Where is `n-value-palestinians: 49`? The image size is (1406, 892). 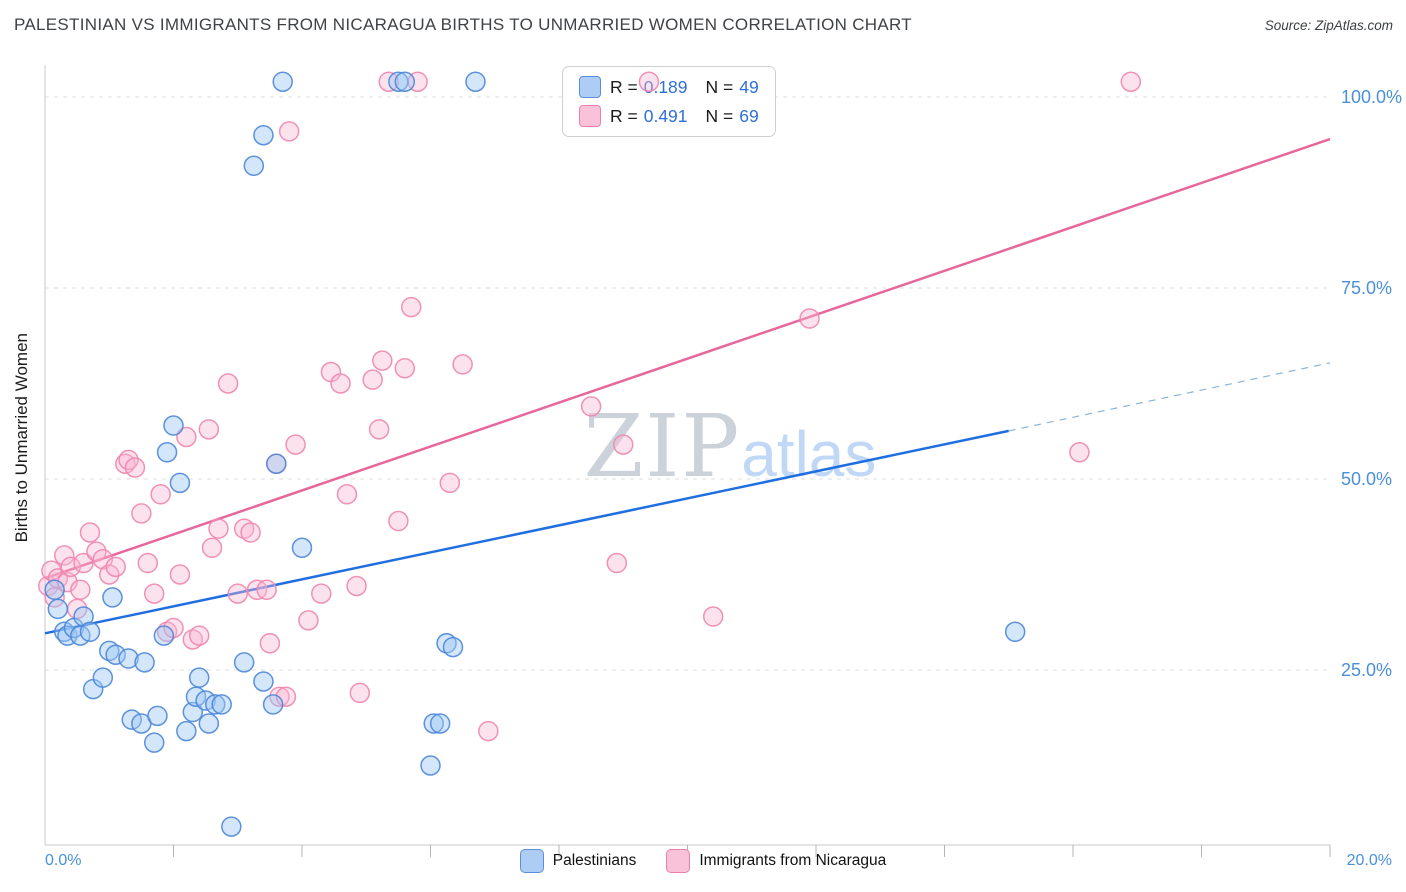 n-value-palestinians: 49 is located at coordinates (749, 86).